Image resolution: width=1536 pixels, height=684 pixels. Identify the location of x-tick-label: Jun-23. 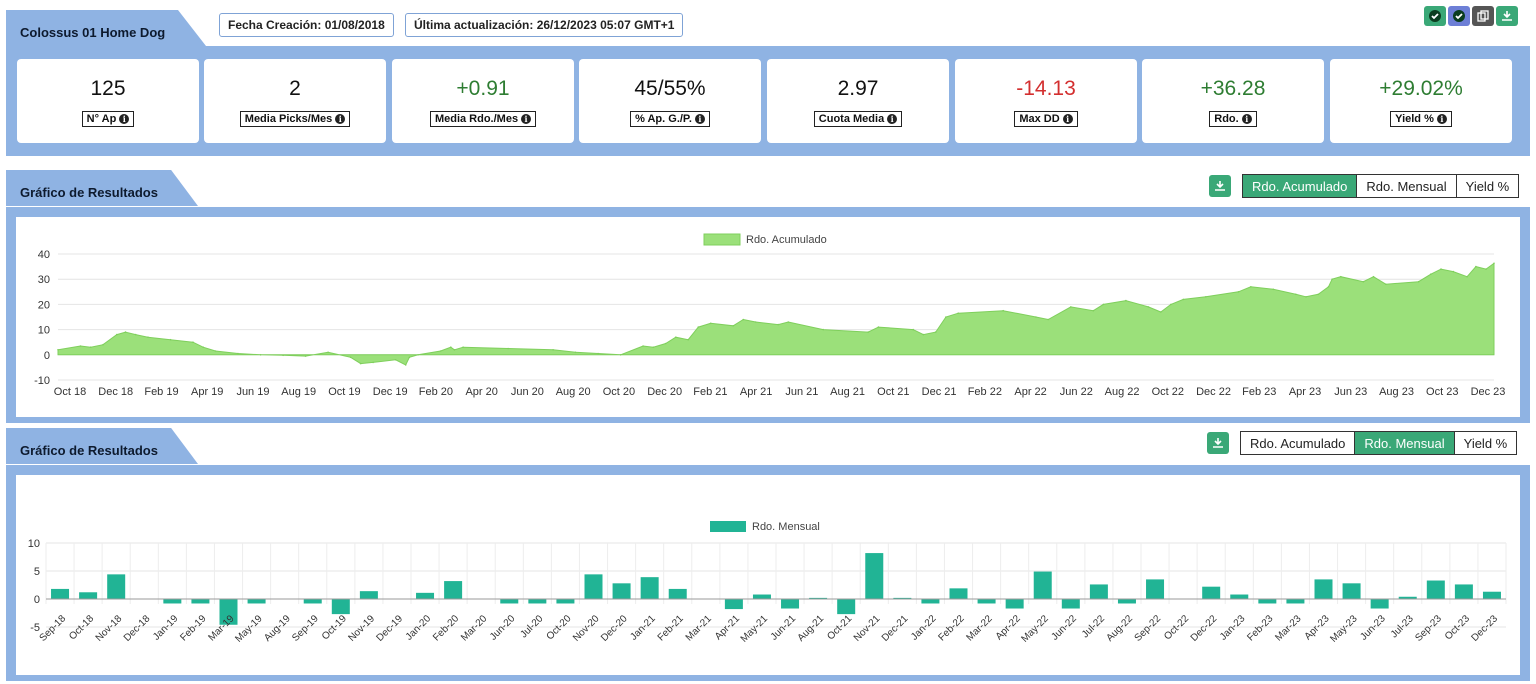
(1373, 628).